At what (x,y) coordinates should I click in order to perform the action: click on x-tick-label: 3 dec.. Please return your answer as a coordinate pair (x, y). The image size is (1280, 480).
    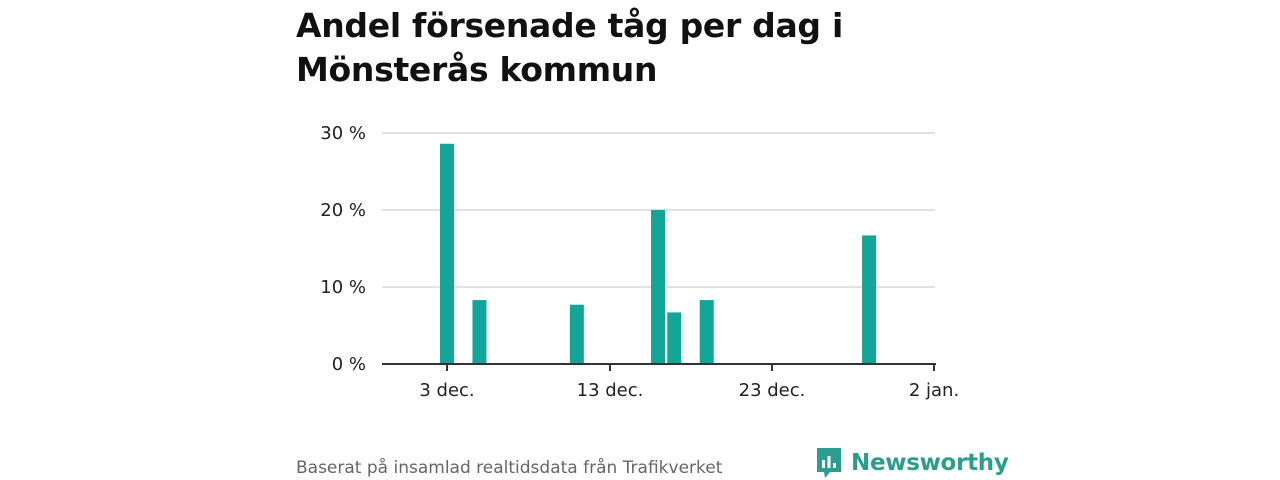
    Looking at the image, I should click on (446, 390).